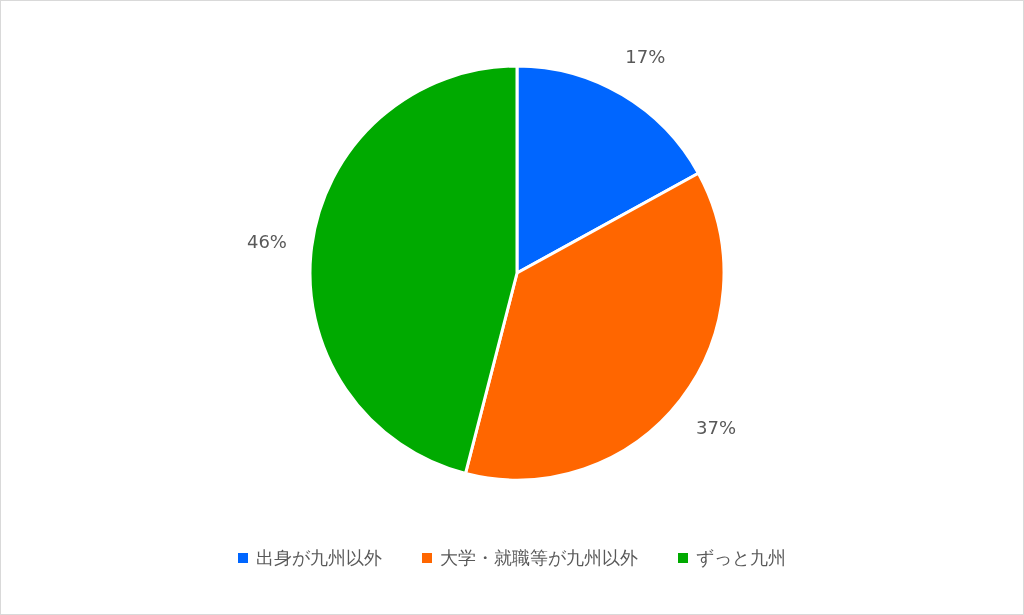 This screenshot has height=615, width=1024. I want to click on data-label: 17%, so click(645, 56).